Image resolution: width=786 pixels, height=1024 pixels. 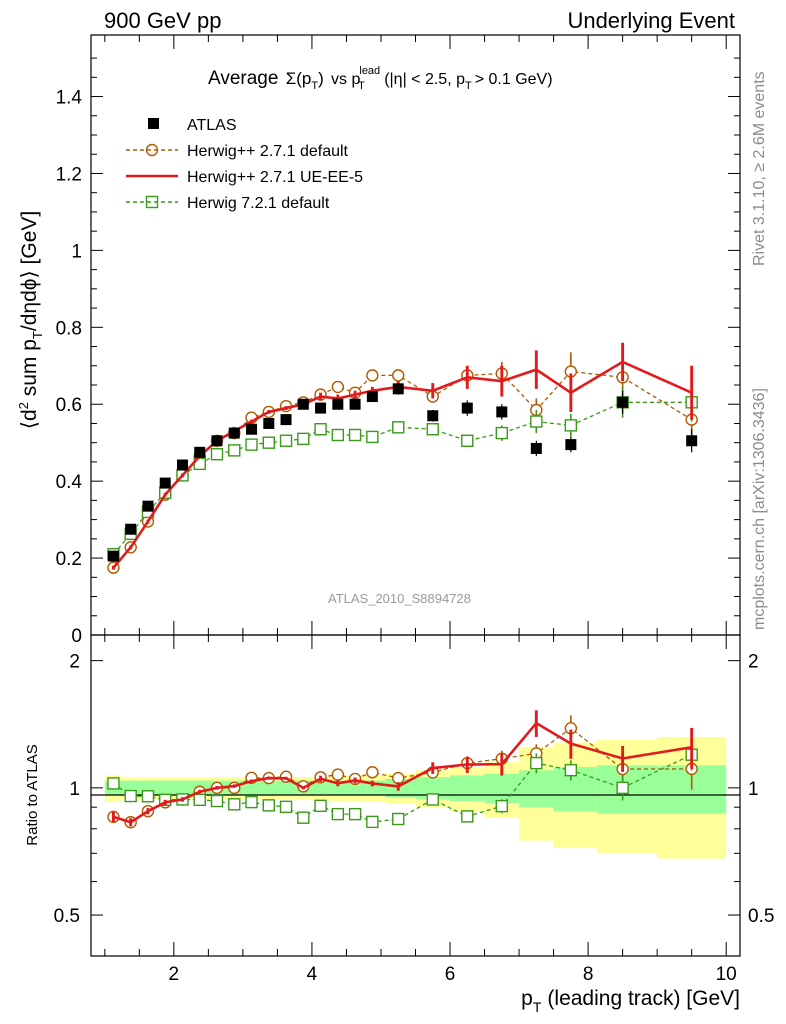 What do you see at coordinates (69, 559) in the screenshot?
I see `main-y-tick-label: 0.2` at bounding box center [69, 559].